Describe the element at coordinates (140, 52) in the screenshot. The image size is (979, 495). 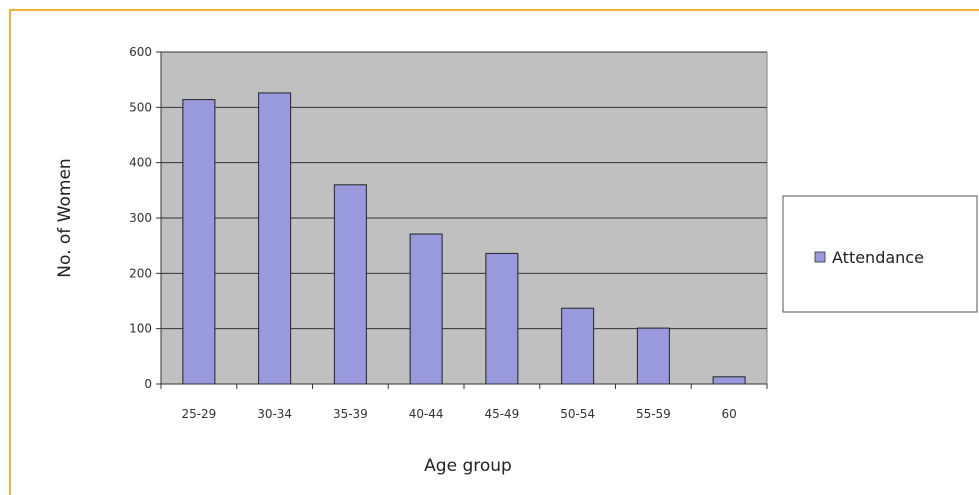
I see `y-tick-label: 600` at that location.